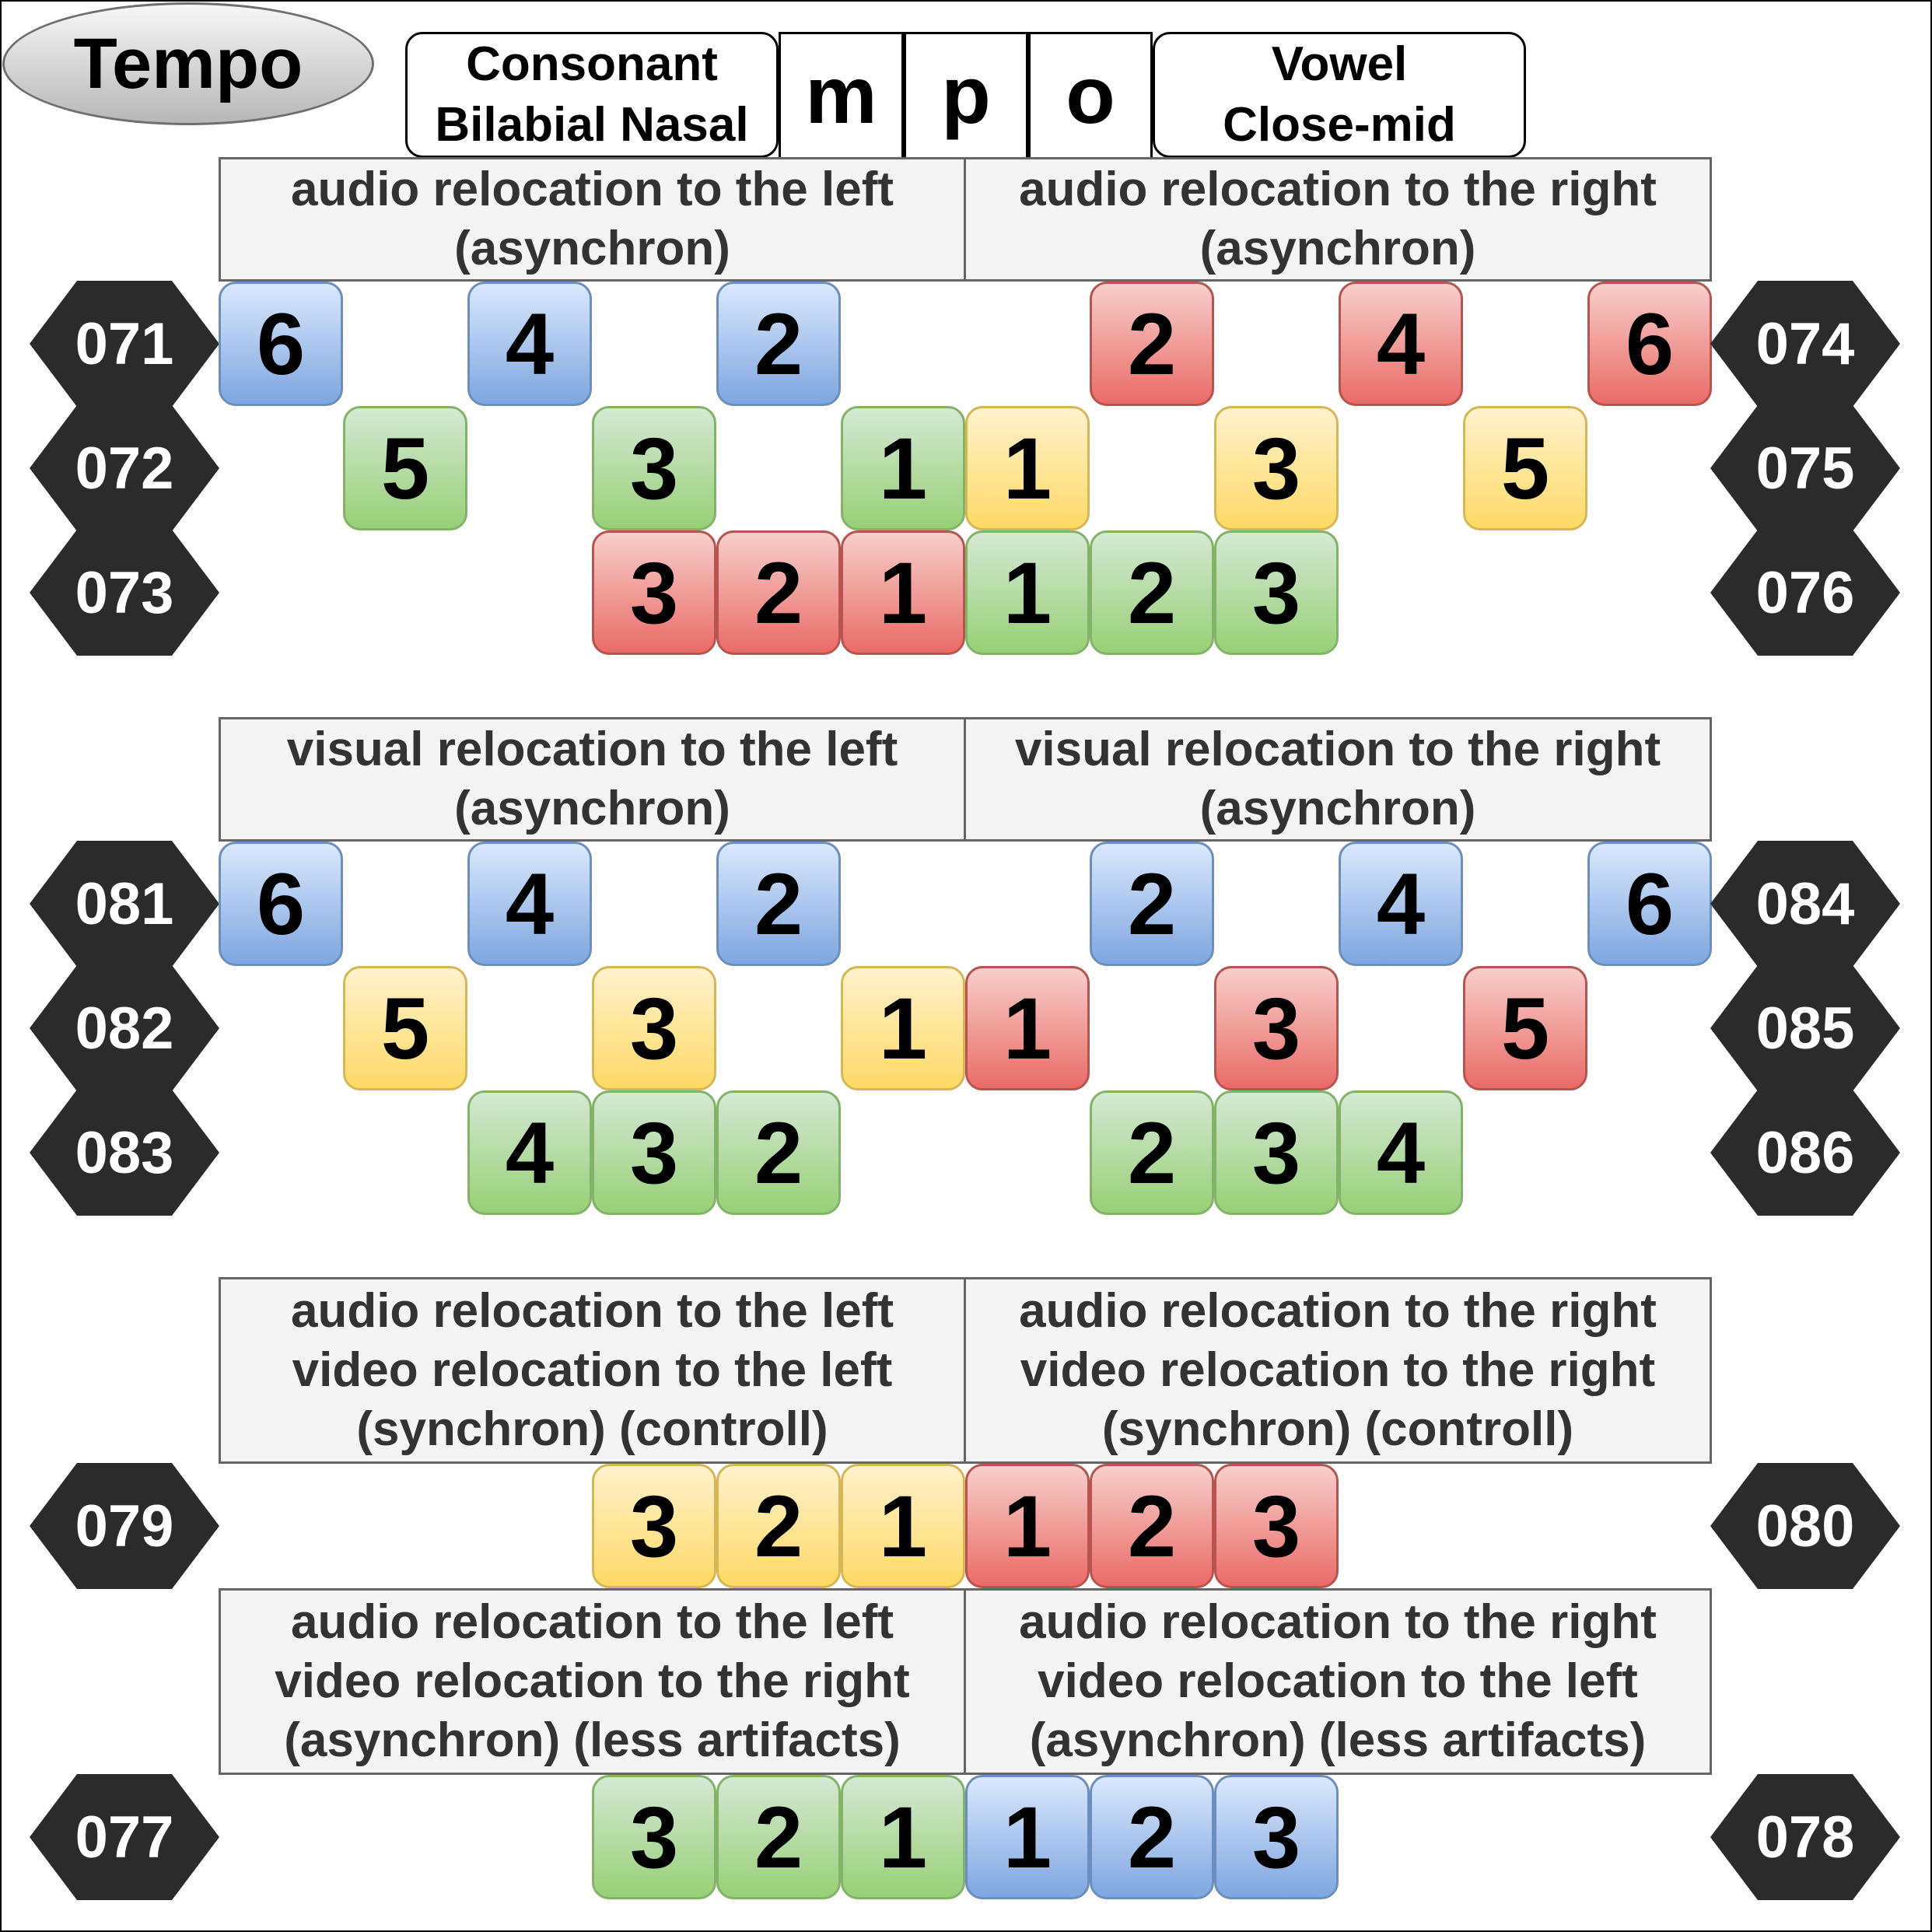 This screenshot has height=1932, width=1932. What do you see at coordinates (1276, 1837) in the screenshot?
I see `tile-blue: 3` at bounding box center [1276, 1837].